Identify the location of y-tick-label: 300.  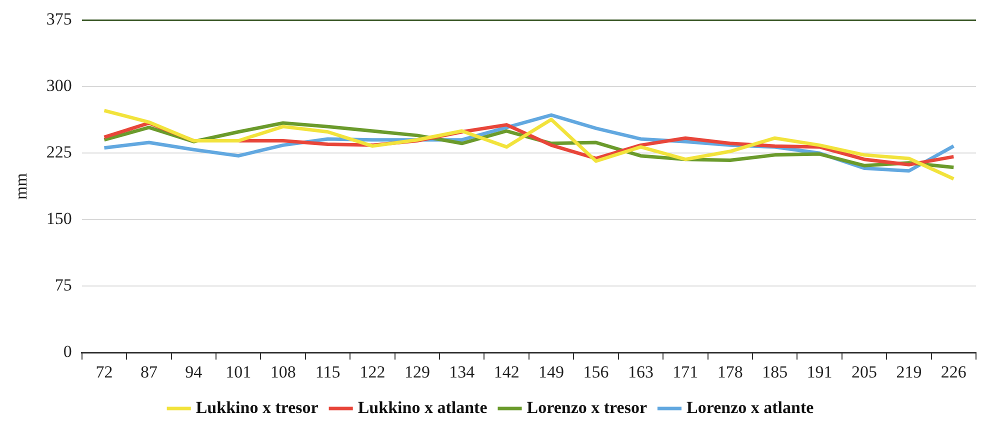
(59, 86).